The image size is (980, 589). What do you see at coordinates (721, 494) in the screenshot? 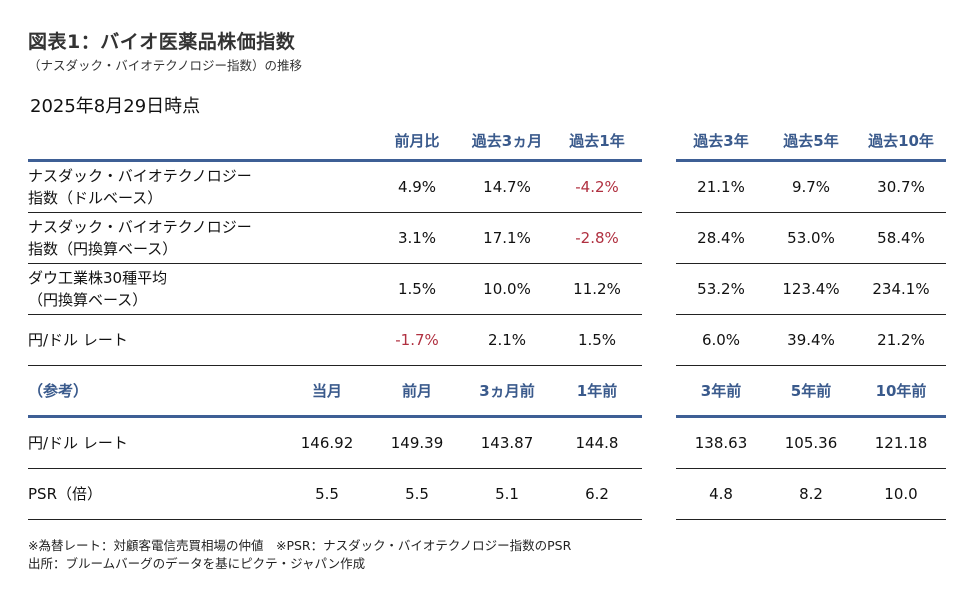
I see `value-cell: 4.8` at bounding box center [721, 494].